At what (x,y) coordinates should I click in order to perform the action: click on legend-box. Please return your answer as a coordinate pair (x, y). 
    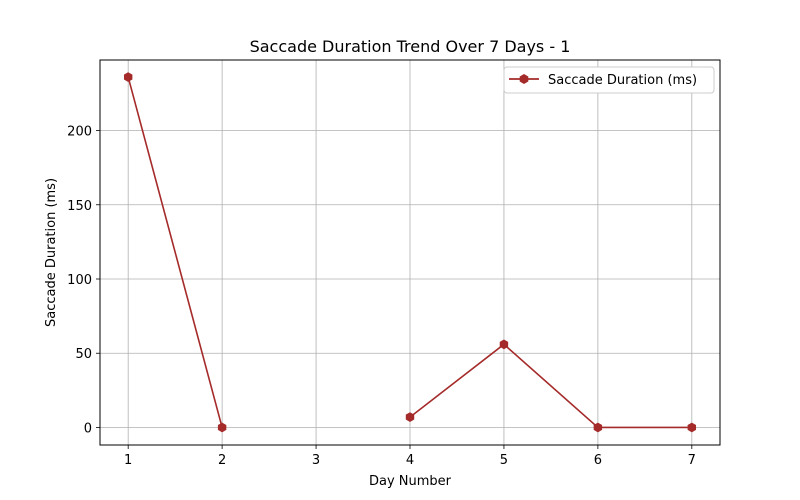
    Looking at the image, I should click on (609, 80).